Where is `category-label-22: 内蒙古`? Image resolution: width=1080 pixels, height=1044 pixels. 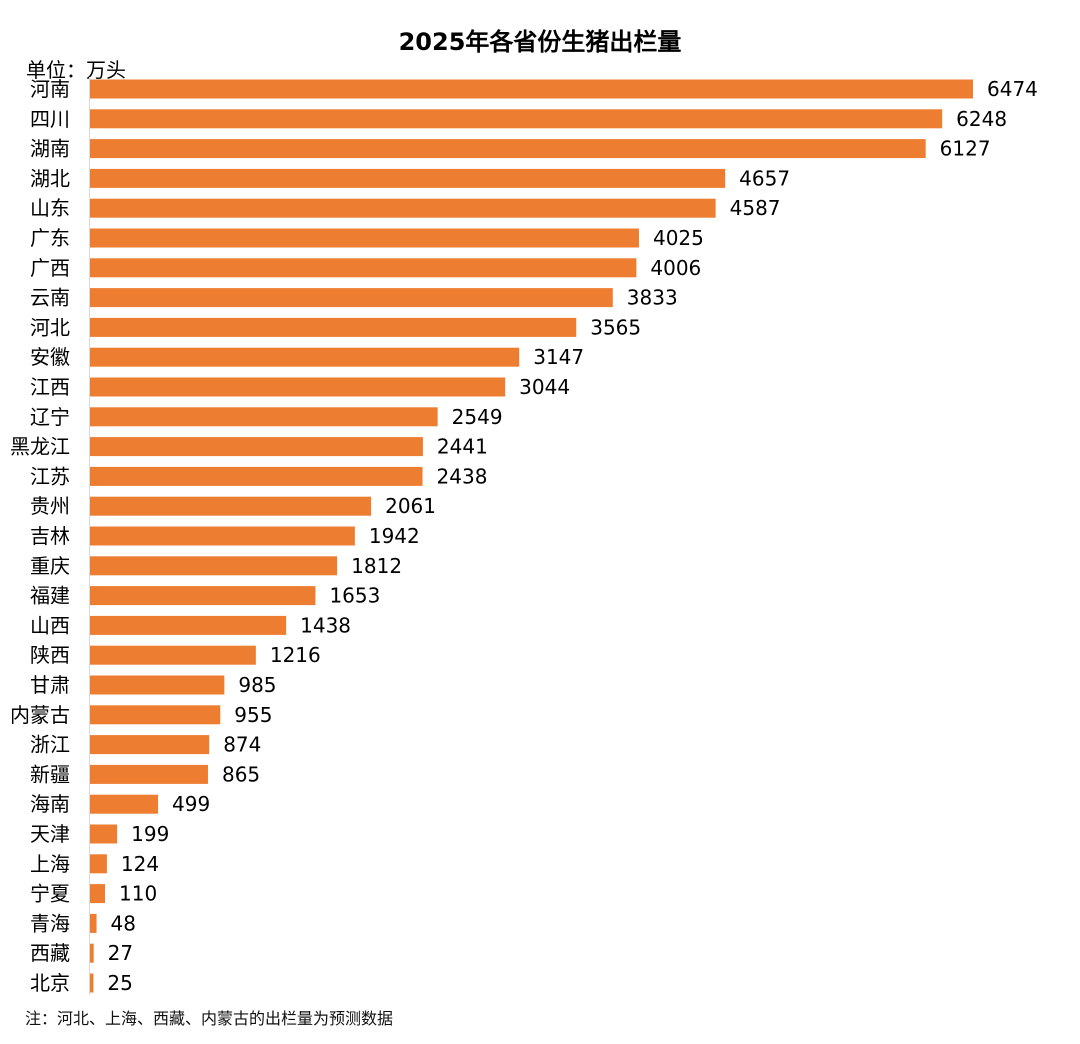 category-label-22: 内蒙古 is located at coordinates (40, 715).